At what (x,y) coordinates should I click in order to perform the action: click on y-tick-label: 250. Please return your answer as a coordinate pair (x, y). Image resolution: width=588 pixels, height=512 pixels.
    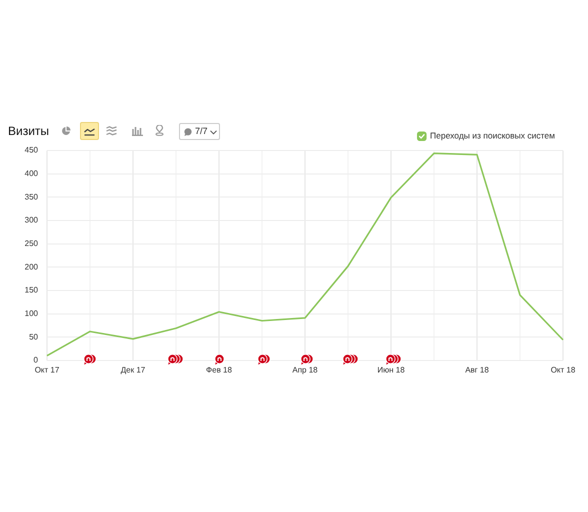
    Looking at the image, I should click on (31, 243).